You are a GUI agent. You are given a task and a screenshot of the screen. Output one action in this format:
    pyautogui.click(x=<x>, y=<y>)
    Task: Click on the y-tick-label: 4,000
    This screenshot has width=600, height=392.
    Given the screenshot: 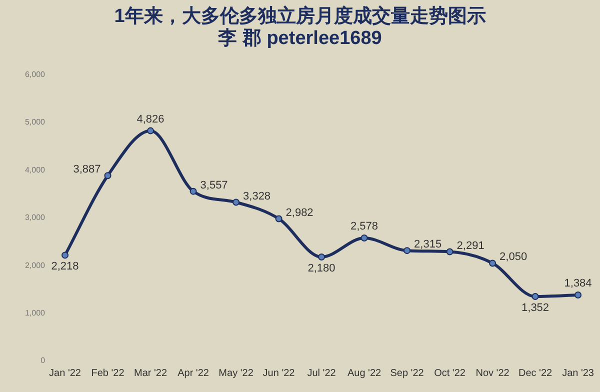 What is the action you would take?
    pyautogui.click(x=35, y=169)
    